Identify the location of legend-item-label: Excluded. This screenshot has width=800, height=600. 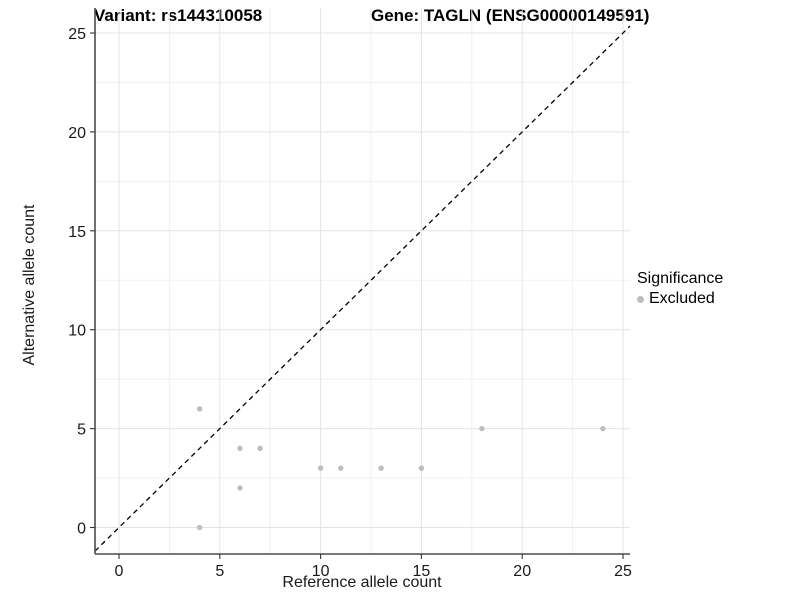
(682, 298).